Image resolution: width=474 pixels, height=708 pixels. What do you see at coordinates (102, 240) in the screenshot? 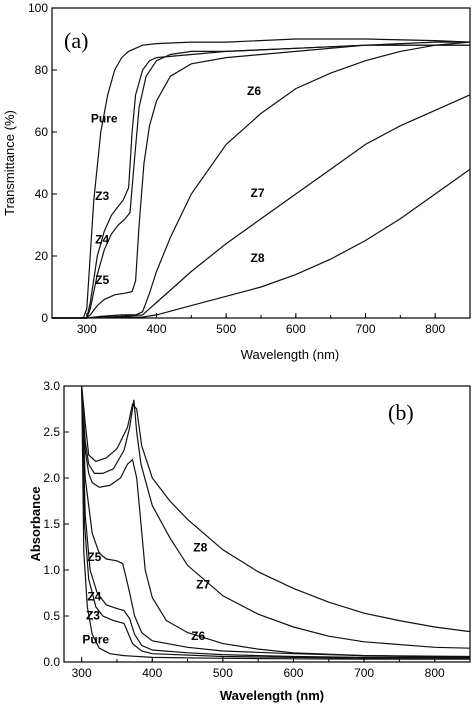
I see `panel-a-curve-label-z4: Z4` at bounding box center [102, 240].